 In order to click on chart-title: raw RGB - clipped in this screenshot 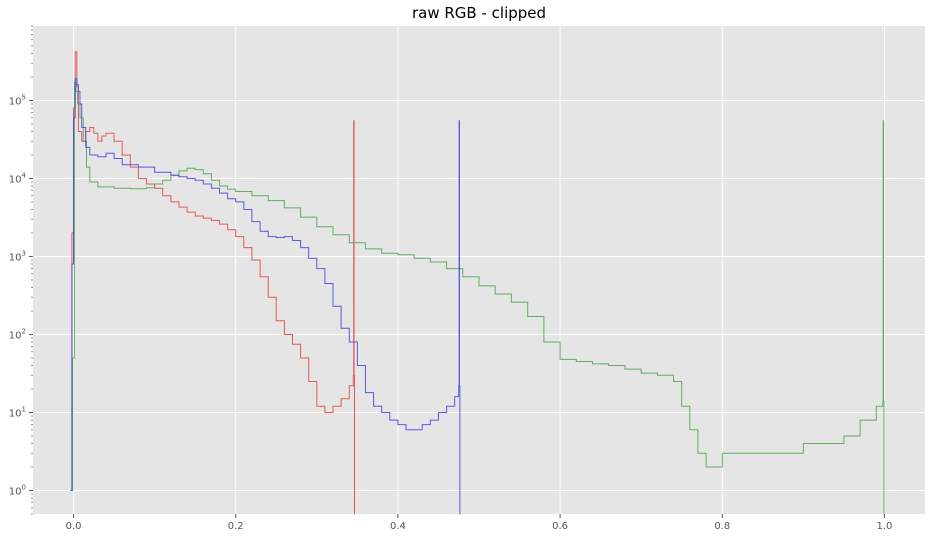, I will do `click(479, 13)`.